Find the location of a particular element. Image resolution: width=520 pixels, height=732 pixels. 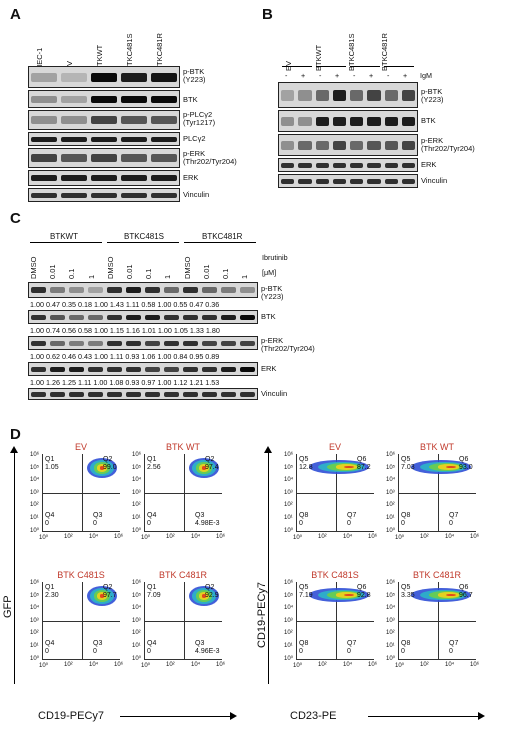

y-tick-label: 10¹ is located at coordinates (288, 517).